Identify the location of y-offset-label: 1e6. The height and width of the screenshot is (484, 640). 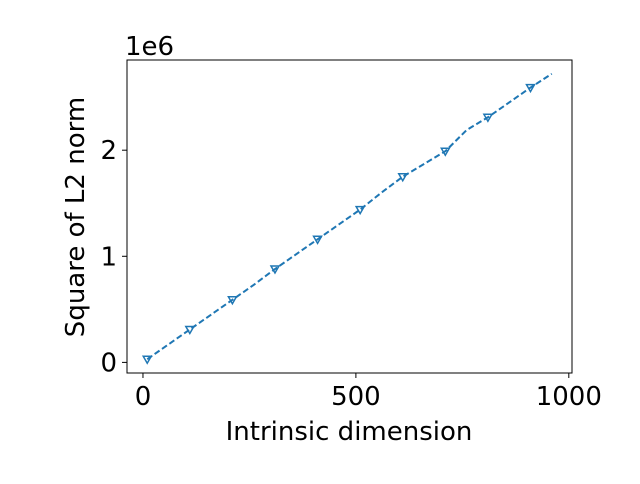
(149, 47).